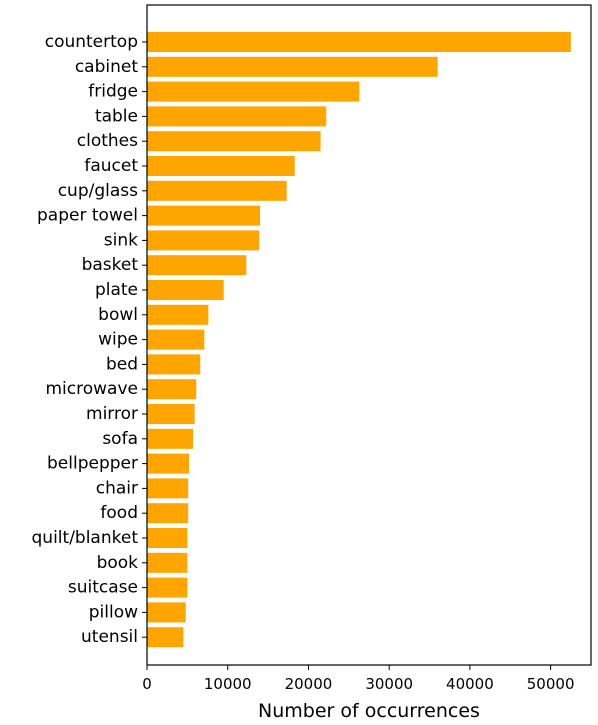  Describe the element at coordinates (92, 389) in the screenshot. I see `y-tick-label: microwave` at that location.